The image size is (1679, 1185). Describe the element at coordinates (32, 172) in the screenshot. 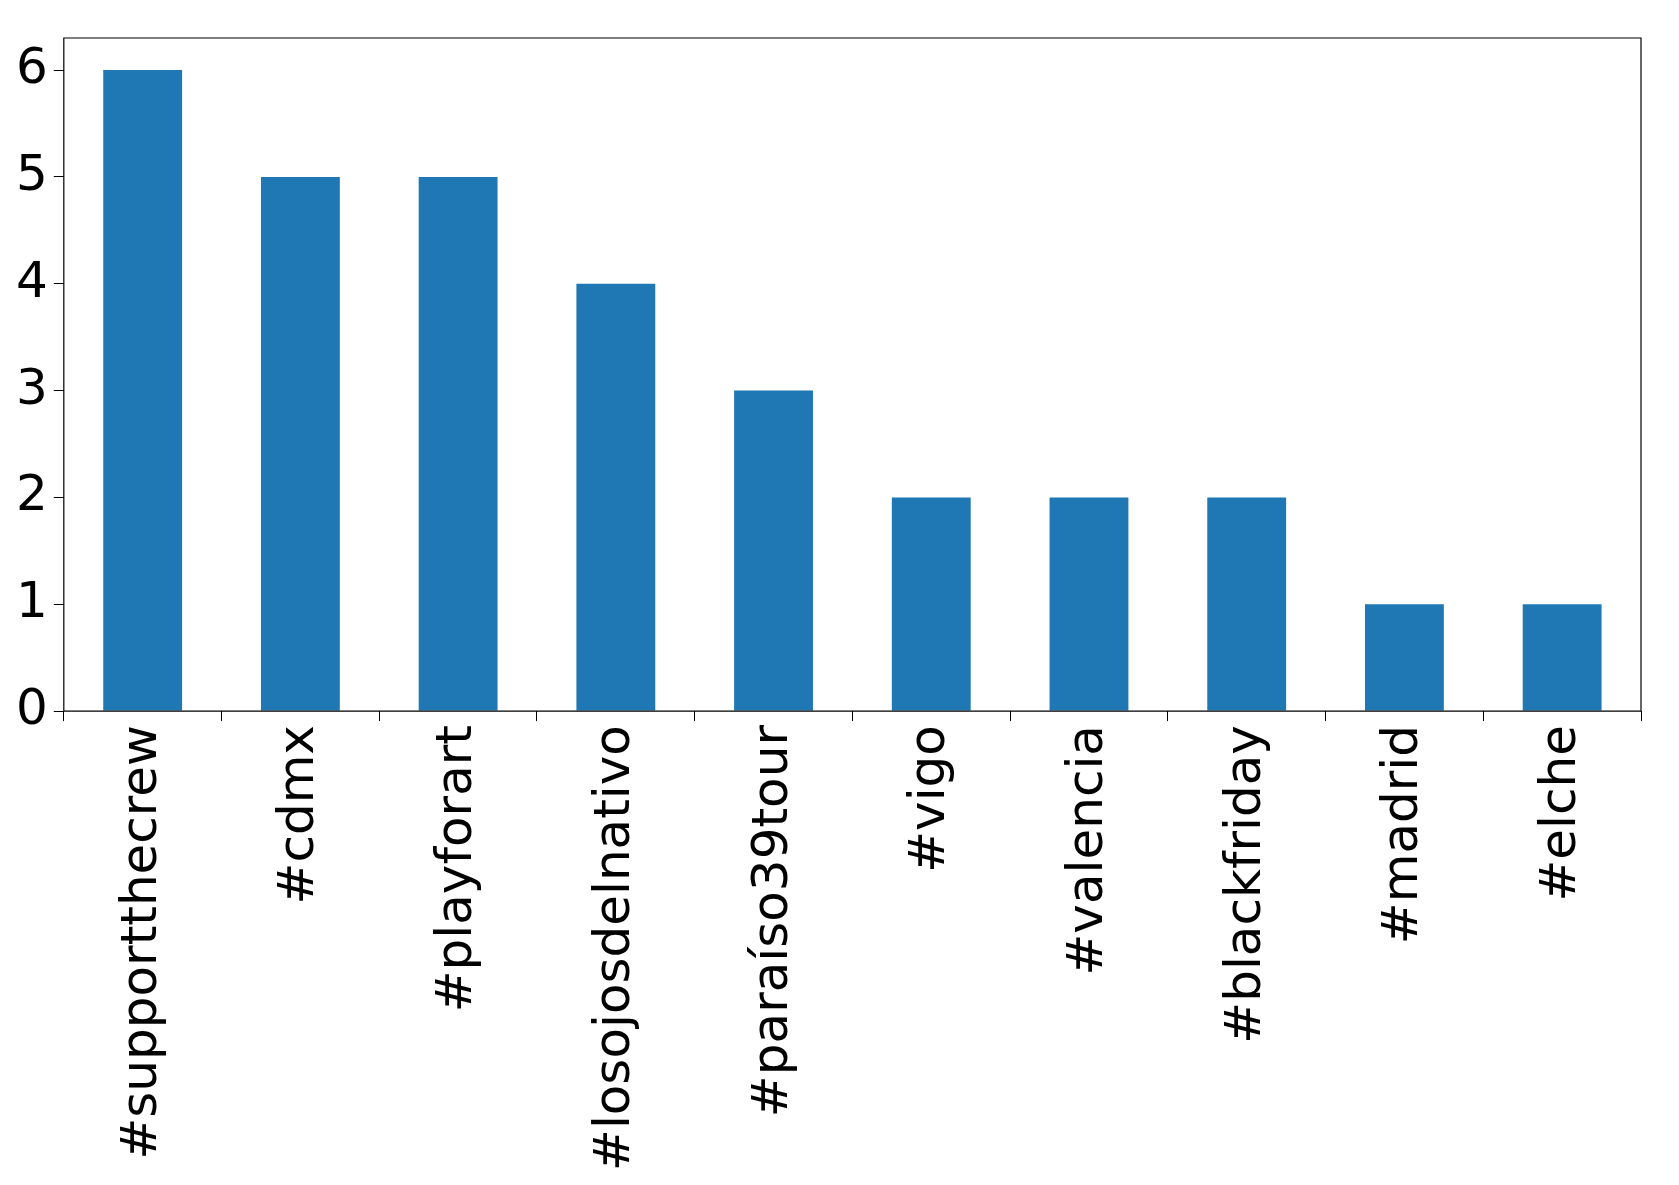

I see `y-tick-label: 5` at that location.